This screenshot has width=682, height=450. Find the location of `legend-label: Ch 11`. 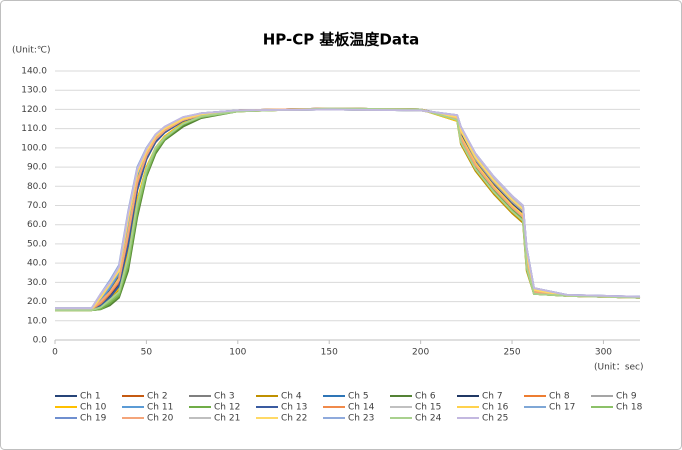

legend-label: Ch 11 is located at coordinates (160, 408).